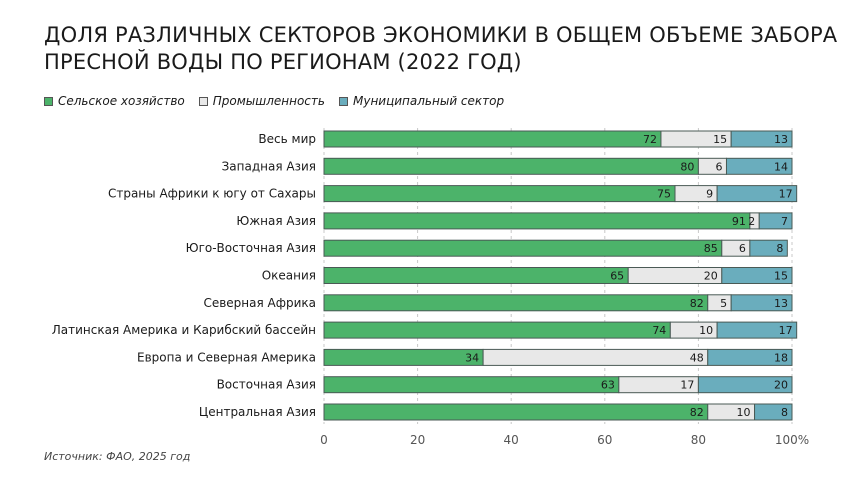 This screenshot has height=484, width=860. Describe the element at coordinates (259, 303) in the screenshot. I see `category-label: Северная Африка` at that location.